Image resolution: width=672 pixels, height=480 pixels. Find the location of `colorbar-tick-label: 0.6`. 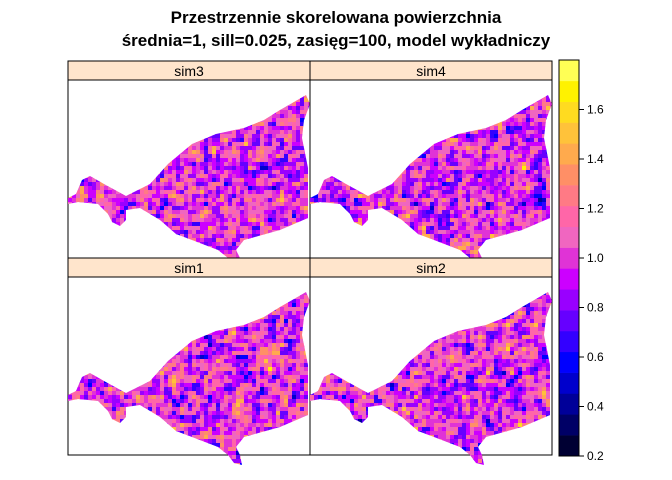

colorbar-tick-label: 0.6 is located at coordinates (595, 357).